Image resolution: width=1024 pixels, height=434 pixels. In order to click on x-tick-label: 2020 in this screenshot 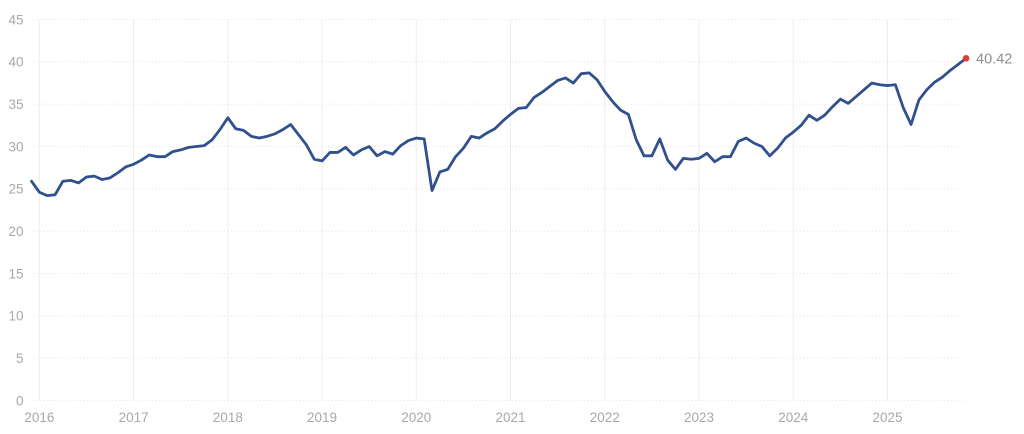, I will do `click(416, 417)`.